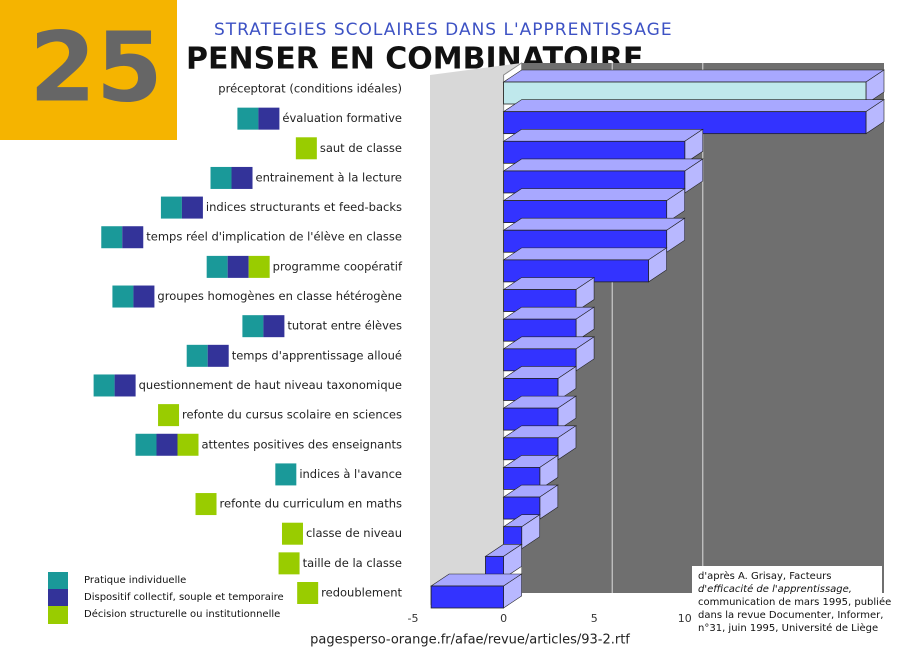 Image resolution: width=907 pixels, height=663 pixels. I want to click on legend-label: Pratique individuelle, so click(135, 580).